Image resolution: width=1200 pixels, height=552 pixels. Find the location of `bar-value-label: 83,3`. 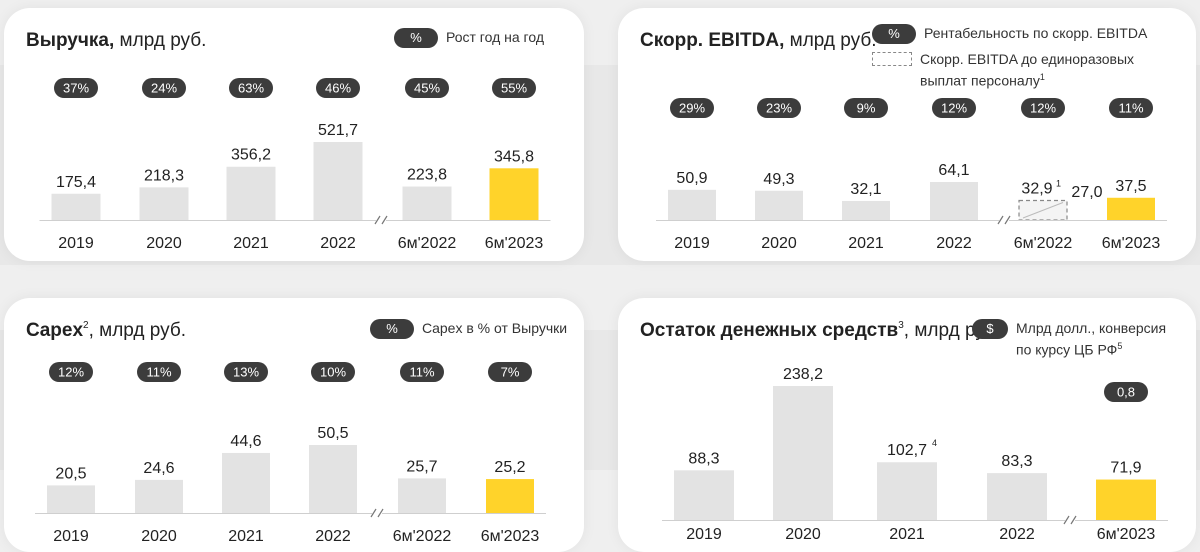

bar-value-label: 83,3 is located at coordinates (1016, 461).